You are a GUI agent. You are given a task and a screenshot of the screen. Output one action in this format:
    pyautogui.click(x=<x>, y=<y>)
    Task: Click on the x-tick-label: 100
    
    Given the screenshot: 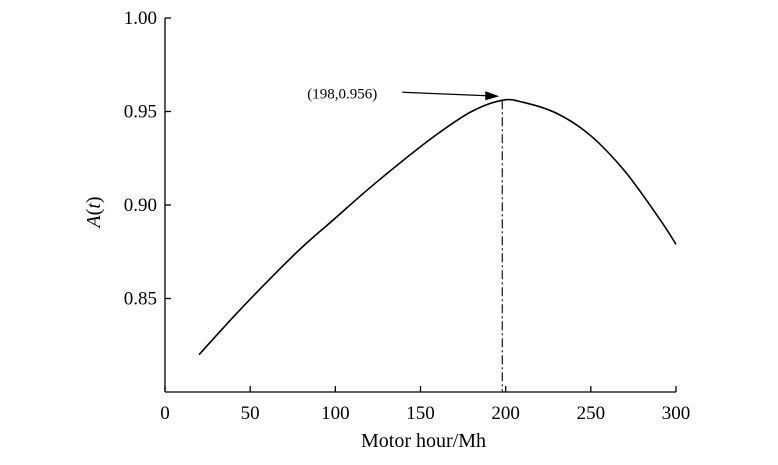 What is the action you would take?
    pyautogui.click(x=335, y=413)
    